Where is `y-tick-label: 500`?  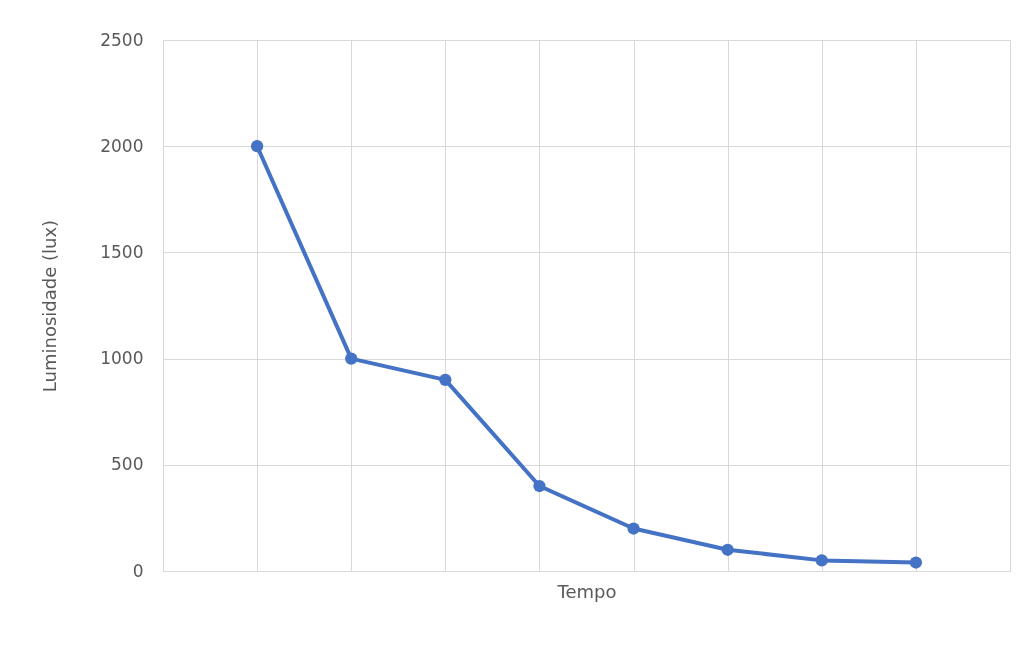
y-tick-label: 500 is located at coordinates (127, 464).